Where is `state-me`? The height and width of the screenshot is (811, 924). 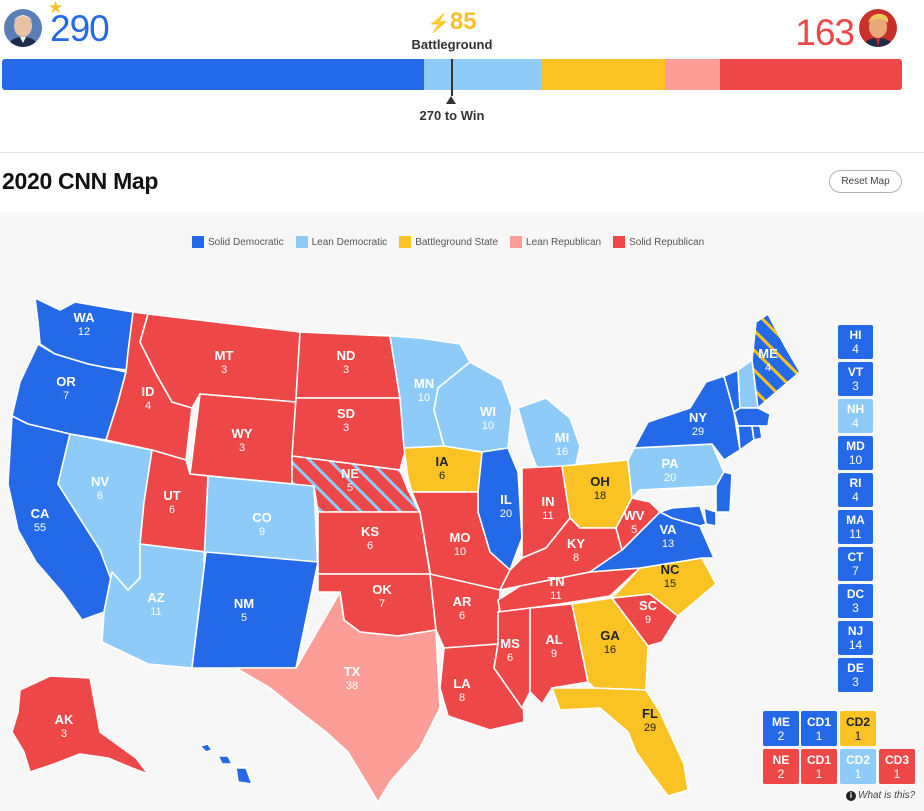 state-me is located at coordinates (776, 361).